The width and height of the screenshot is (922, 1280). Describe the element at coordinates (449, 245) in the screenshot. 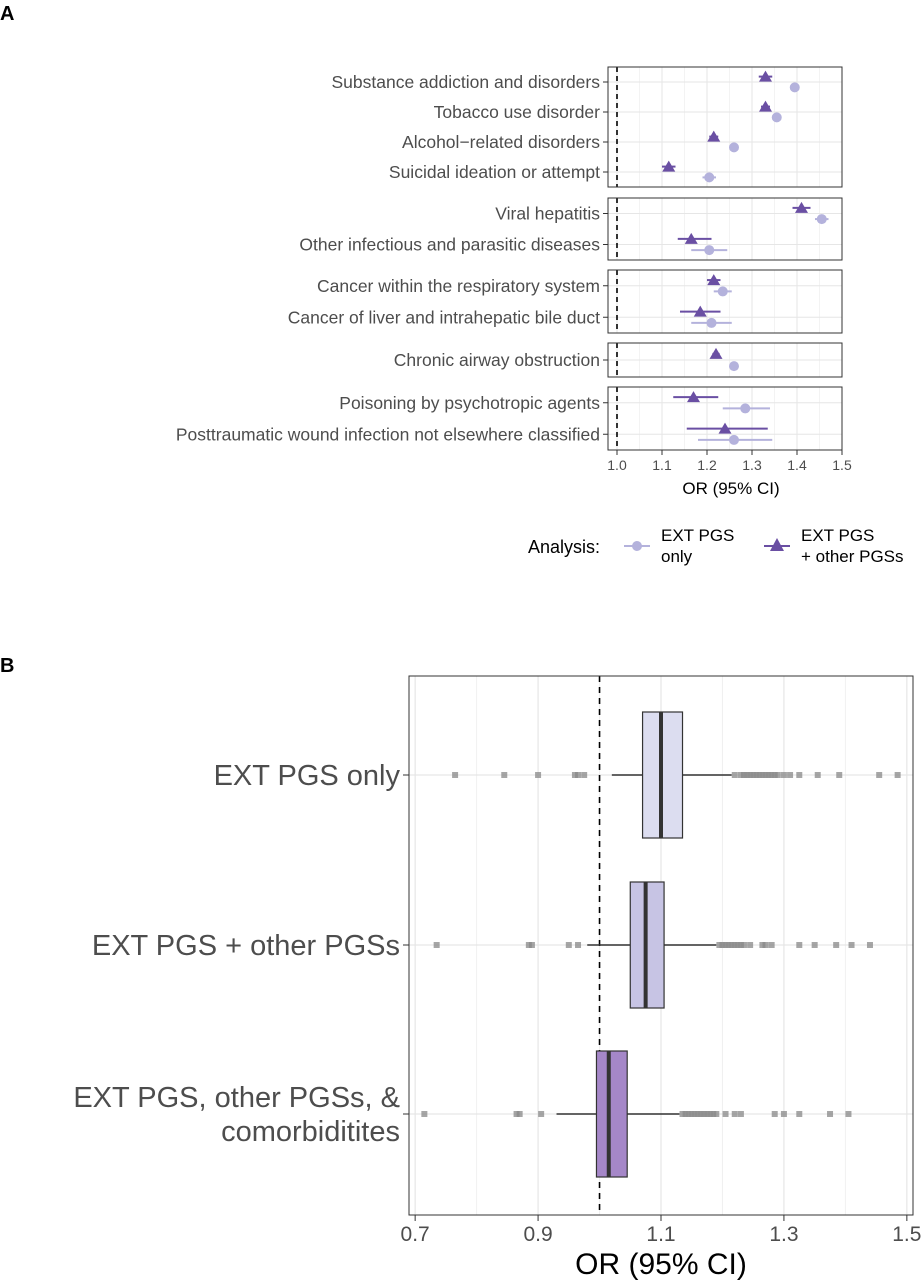

I see `y-tick-label-other-infectious-and-parasitic-diseases: Other infectious and parasitic diseases` at that location.